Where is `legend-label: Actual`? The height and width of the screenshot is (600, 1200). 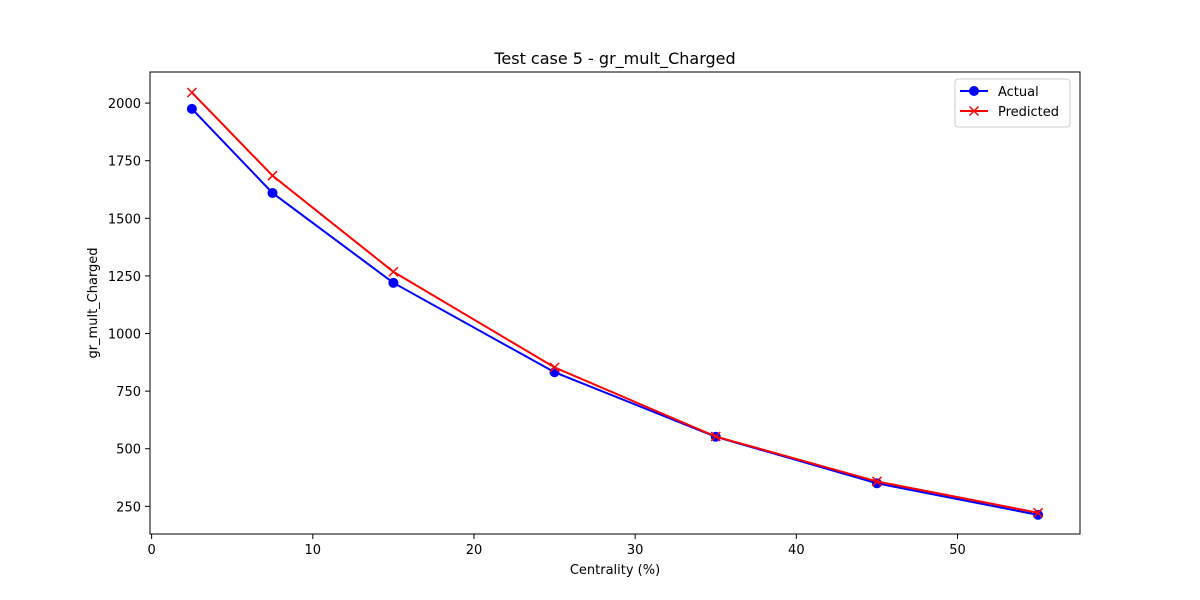 legend-label: Actual is located at coordinates (1018, 92).